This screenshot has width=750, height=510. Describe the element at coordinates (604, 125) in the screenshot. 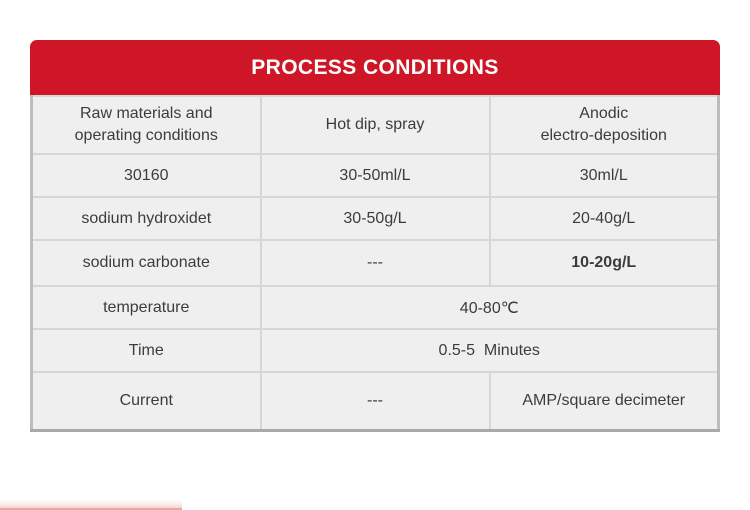

I see `column-header: Anodic electro-deposition` at that location.